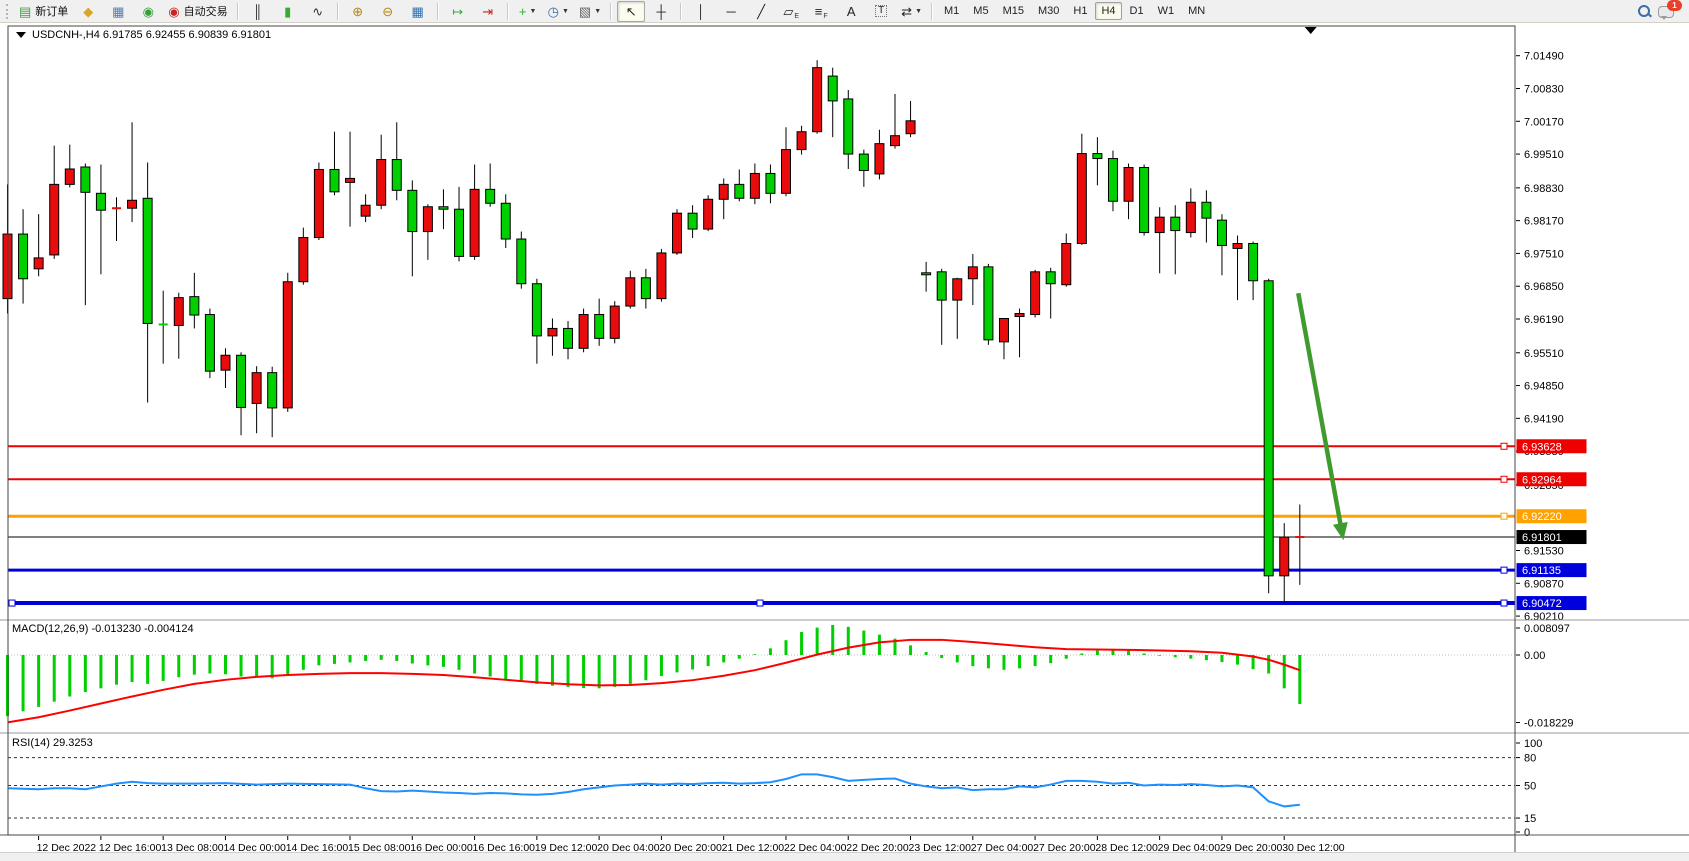 Image resolution: width=1689 pixels, height=861 pixels. What do you see at coordinates (821, 11) in the screenshot?
I see `fibonacci-button: ≡ F` at bounding box center [821, 11].